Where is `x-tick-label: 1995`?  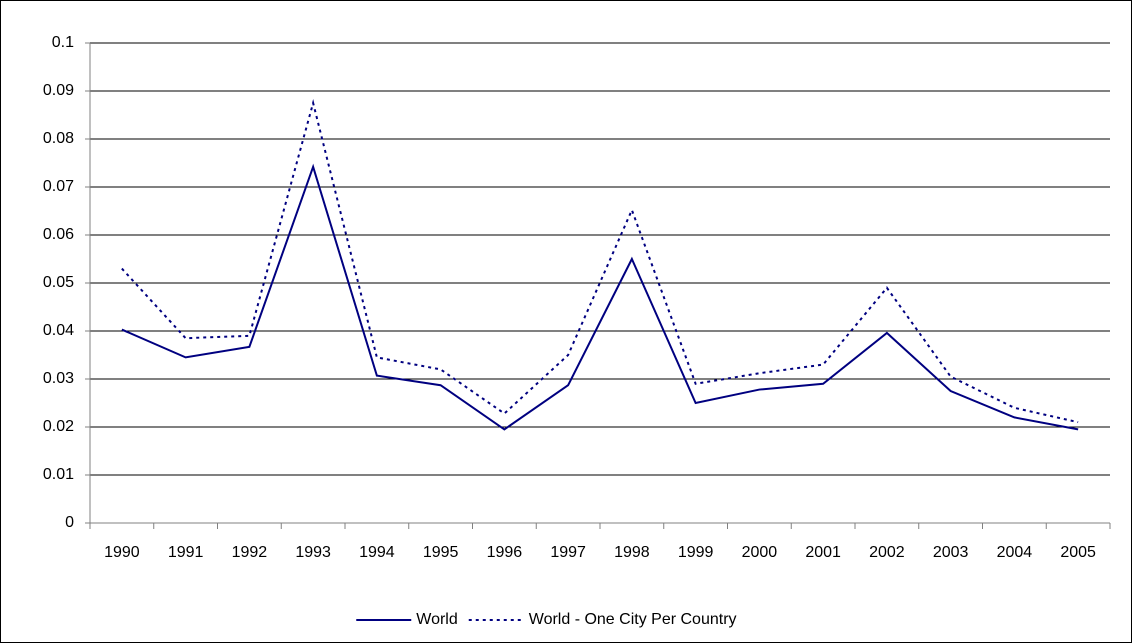 x-tick-label: 1995 is located at coordinates (441, 552).